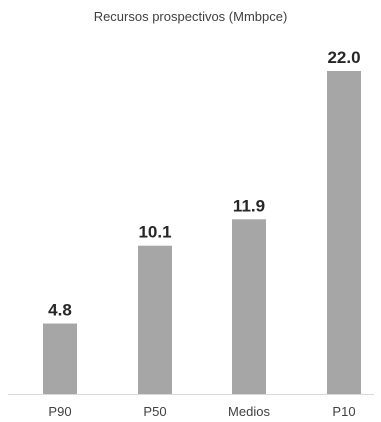  What do you see at coordinates (191, 16) in the screenshot?
I see `chart-title: Recursos prospectivos (Mmbpce)` at bounding box center [191, 16].